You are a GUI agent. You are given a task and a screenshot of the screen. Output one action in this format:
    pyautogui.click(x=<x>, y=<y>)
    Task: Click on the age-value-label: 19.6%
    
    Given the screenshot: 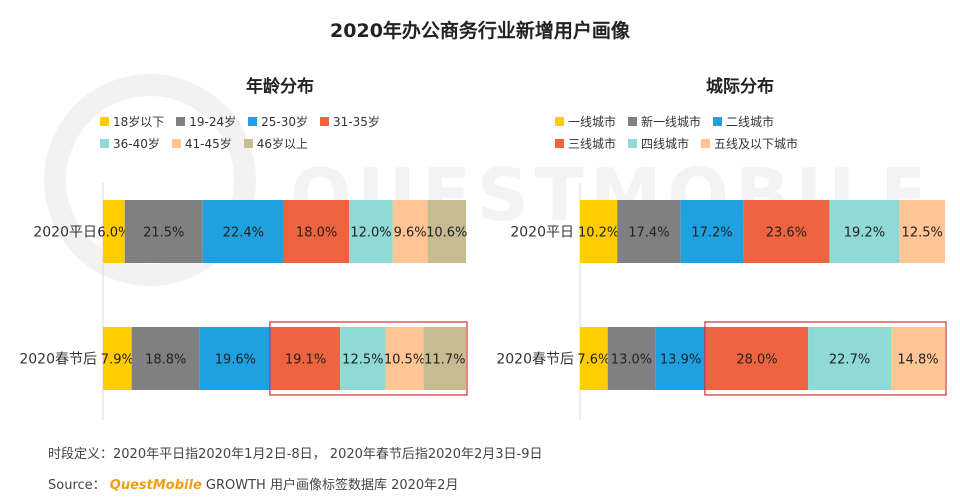 What is the action you would take?
    pyautogui.click(x=235, y=360)
    